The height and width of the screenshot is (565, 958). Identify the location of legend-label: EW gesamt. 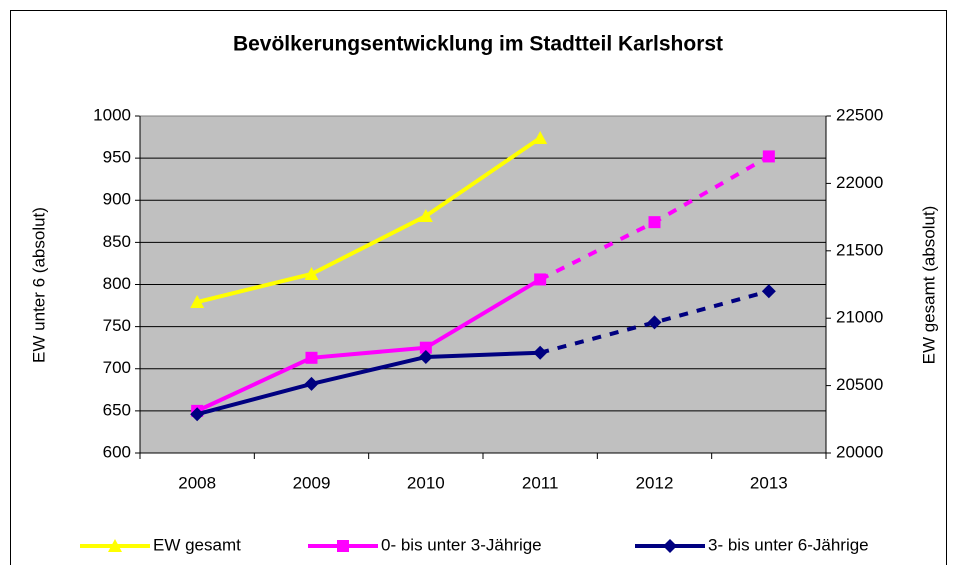
(197, 544).